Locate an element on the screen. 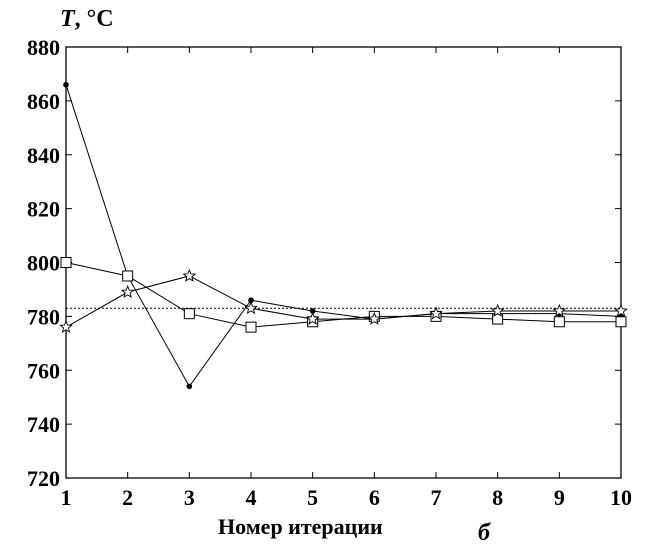 Image resolution: width=648 pixels, height=551 pixels. y-axis-variable: T is located at coordinates (68, 19).